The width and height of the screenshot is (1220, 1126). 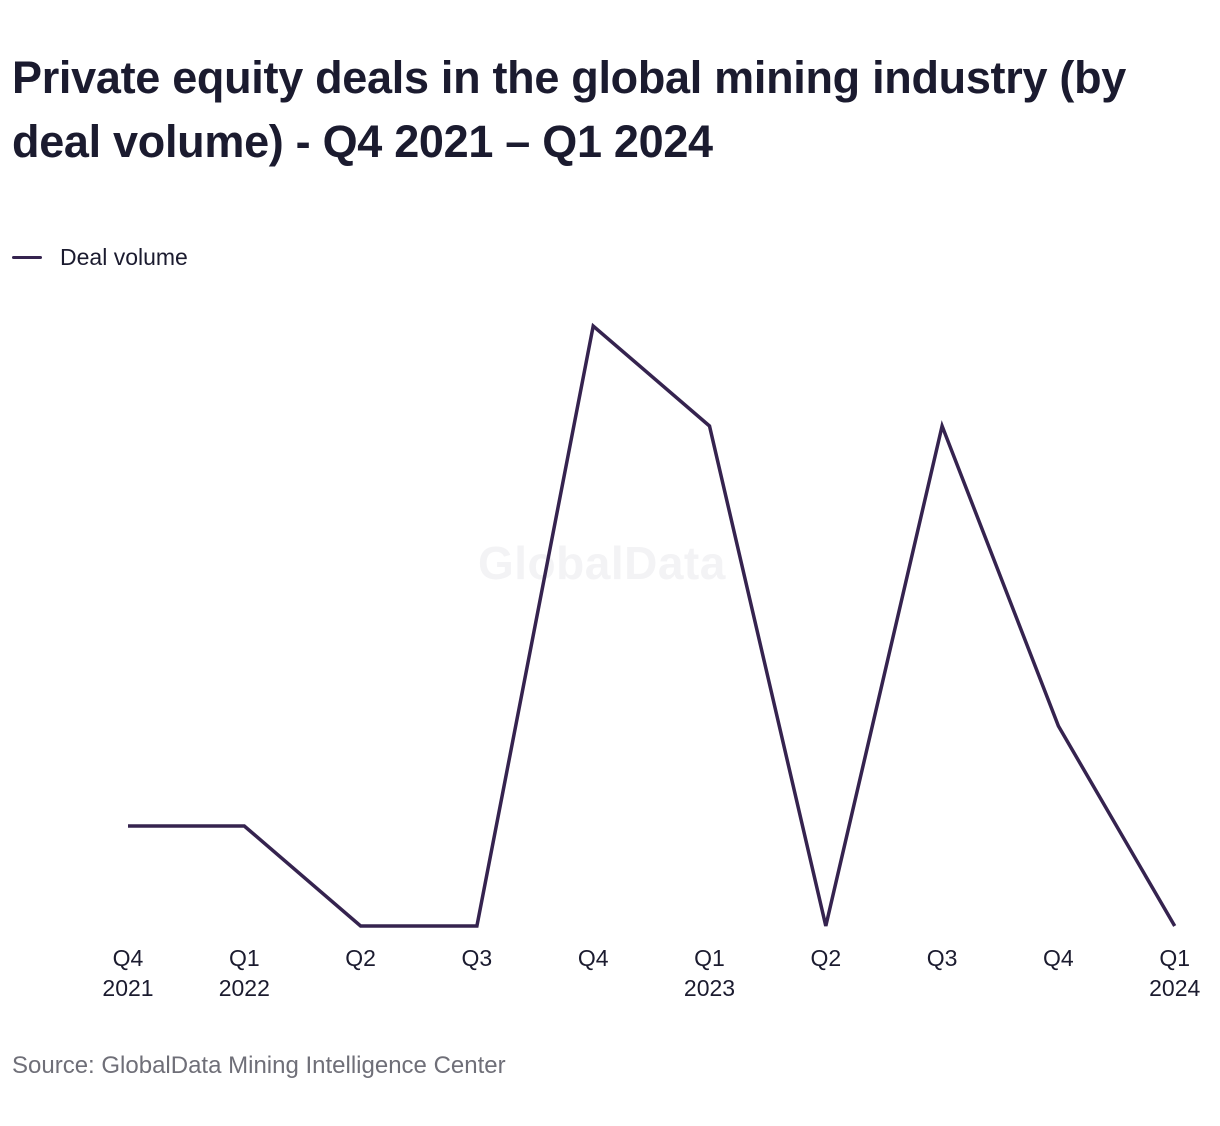 I want to click on x-tick-quarter-3: Q3, so click(x=477, y=958).